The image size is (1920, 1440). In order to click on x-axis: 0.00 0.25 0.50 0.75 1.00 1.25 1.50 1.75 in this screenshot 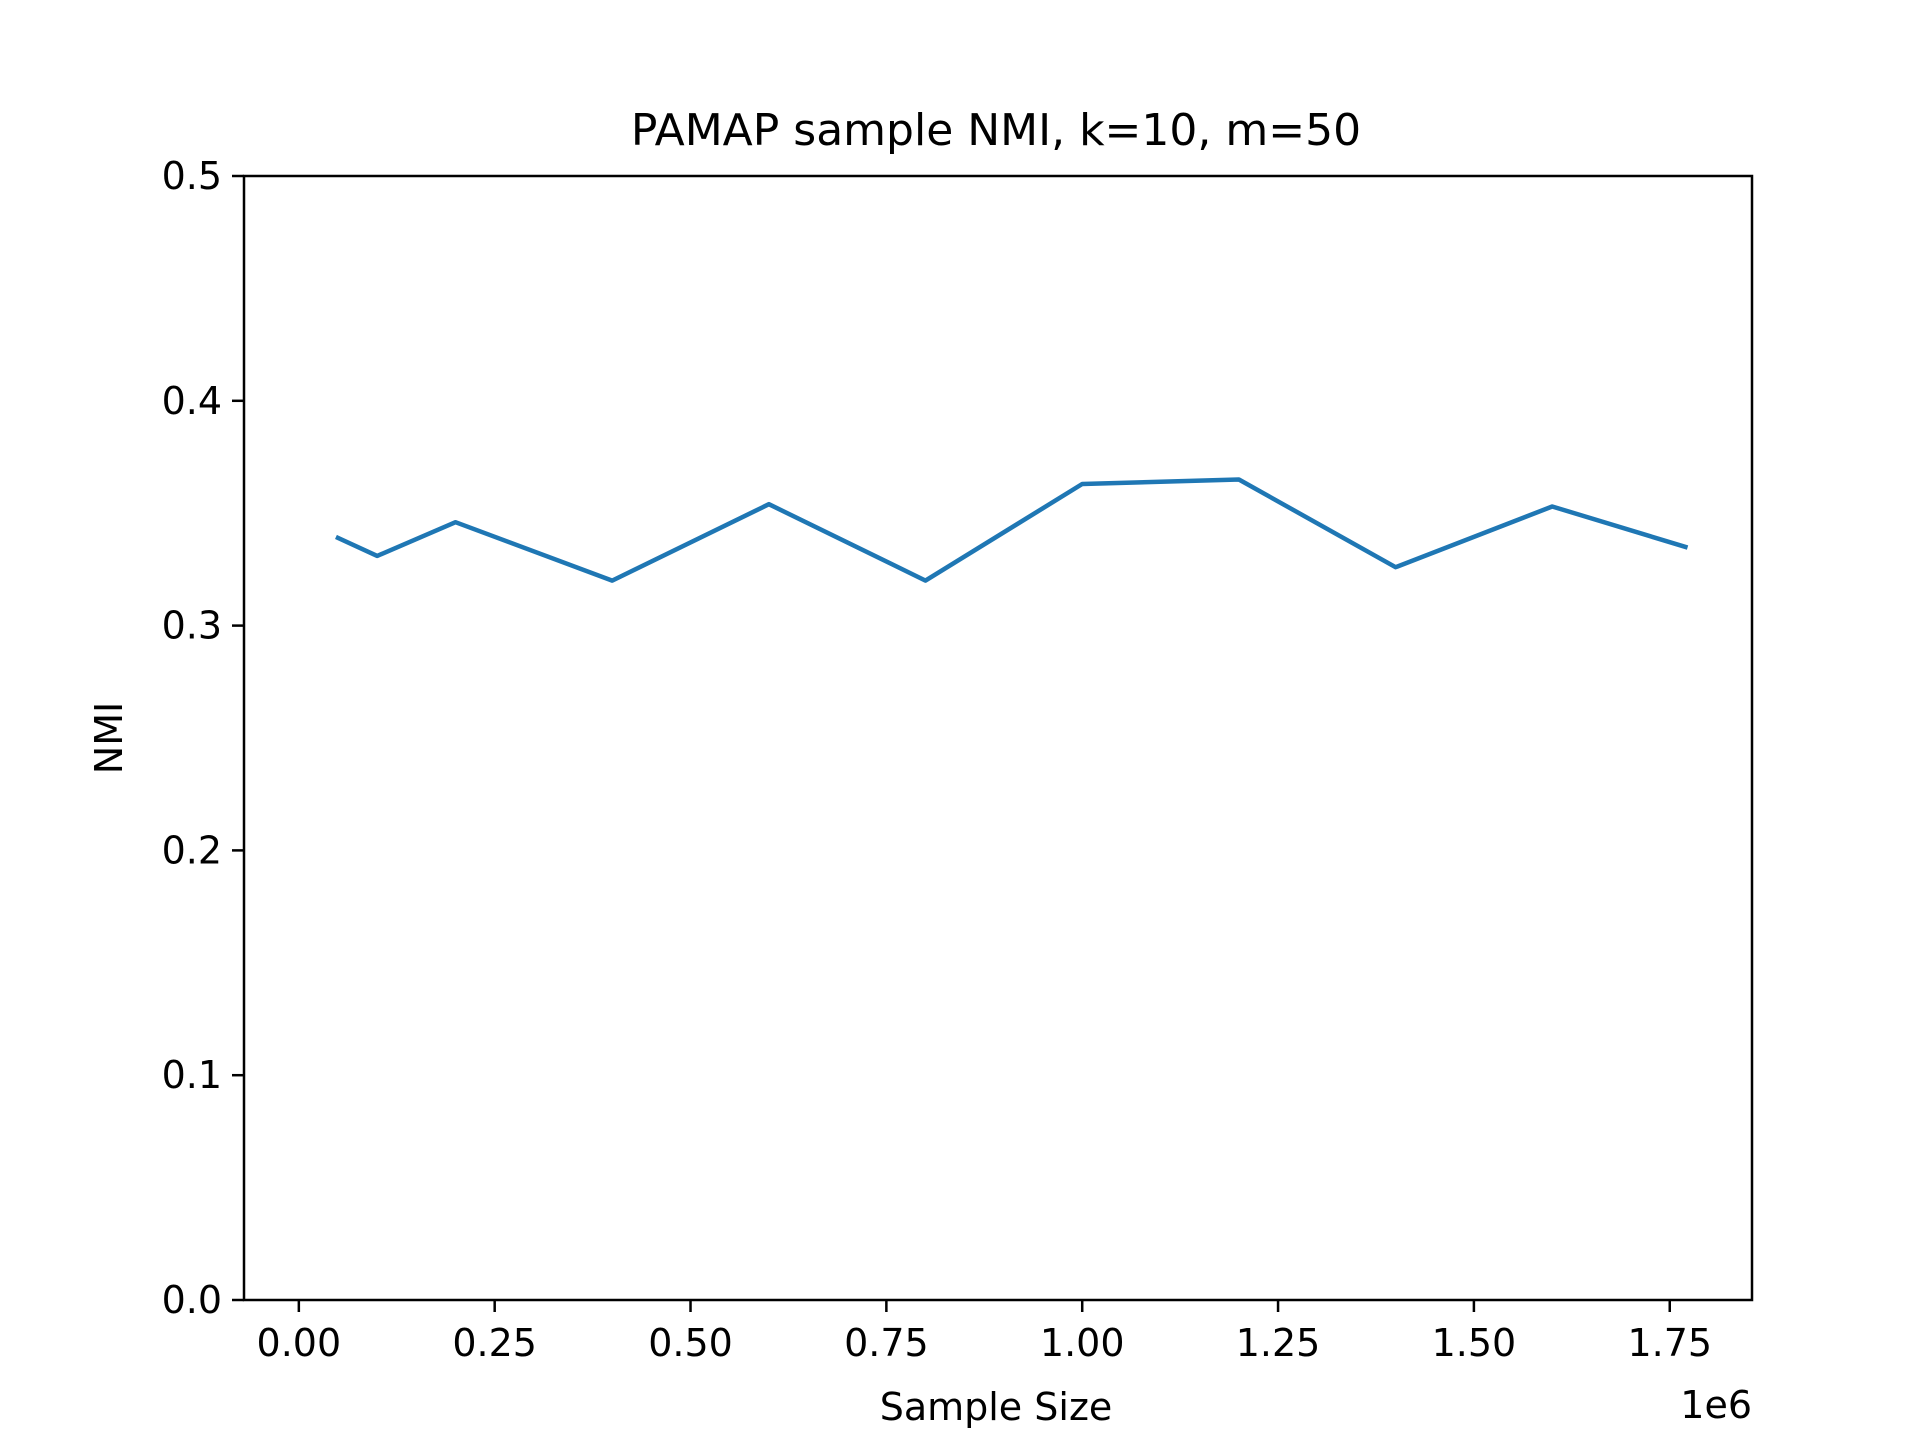, I will do `click(984, 1332)`.